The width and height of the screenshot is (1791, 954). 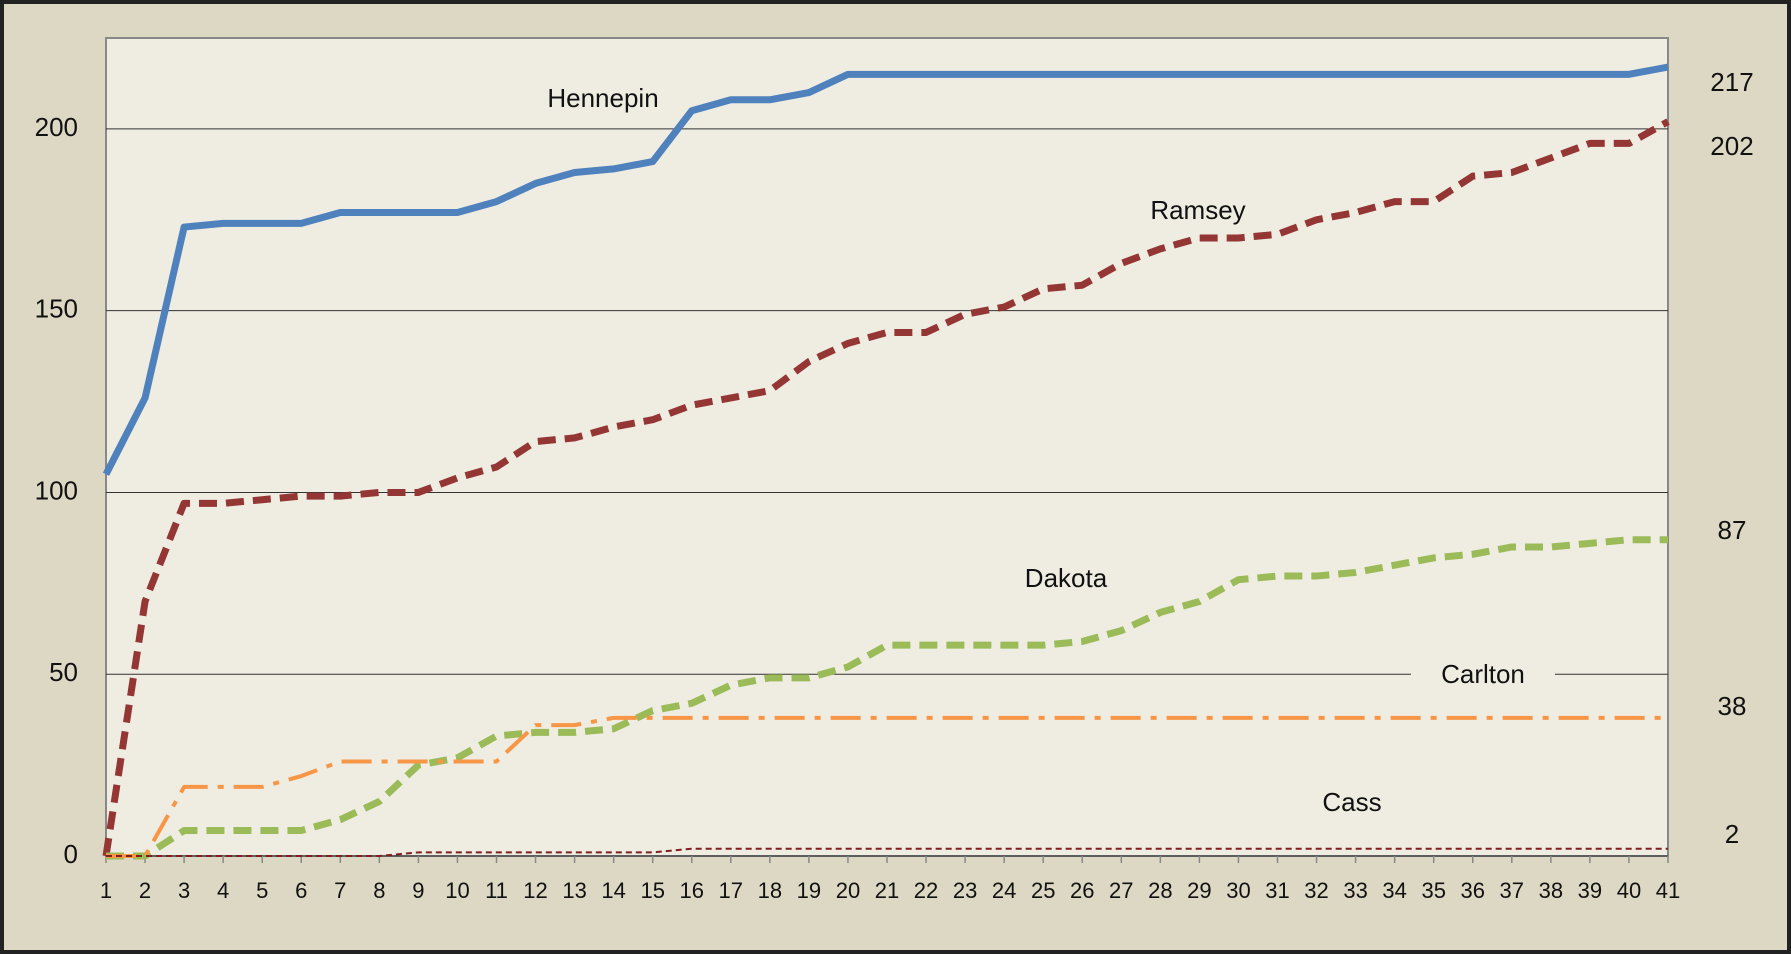 What do you see at coordinates (1316, 890) in the screenshot?
I see `x-tick-label: 32` at bounding box center [1316, 890].